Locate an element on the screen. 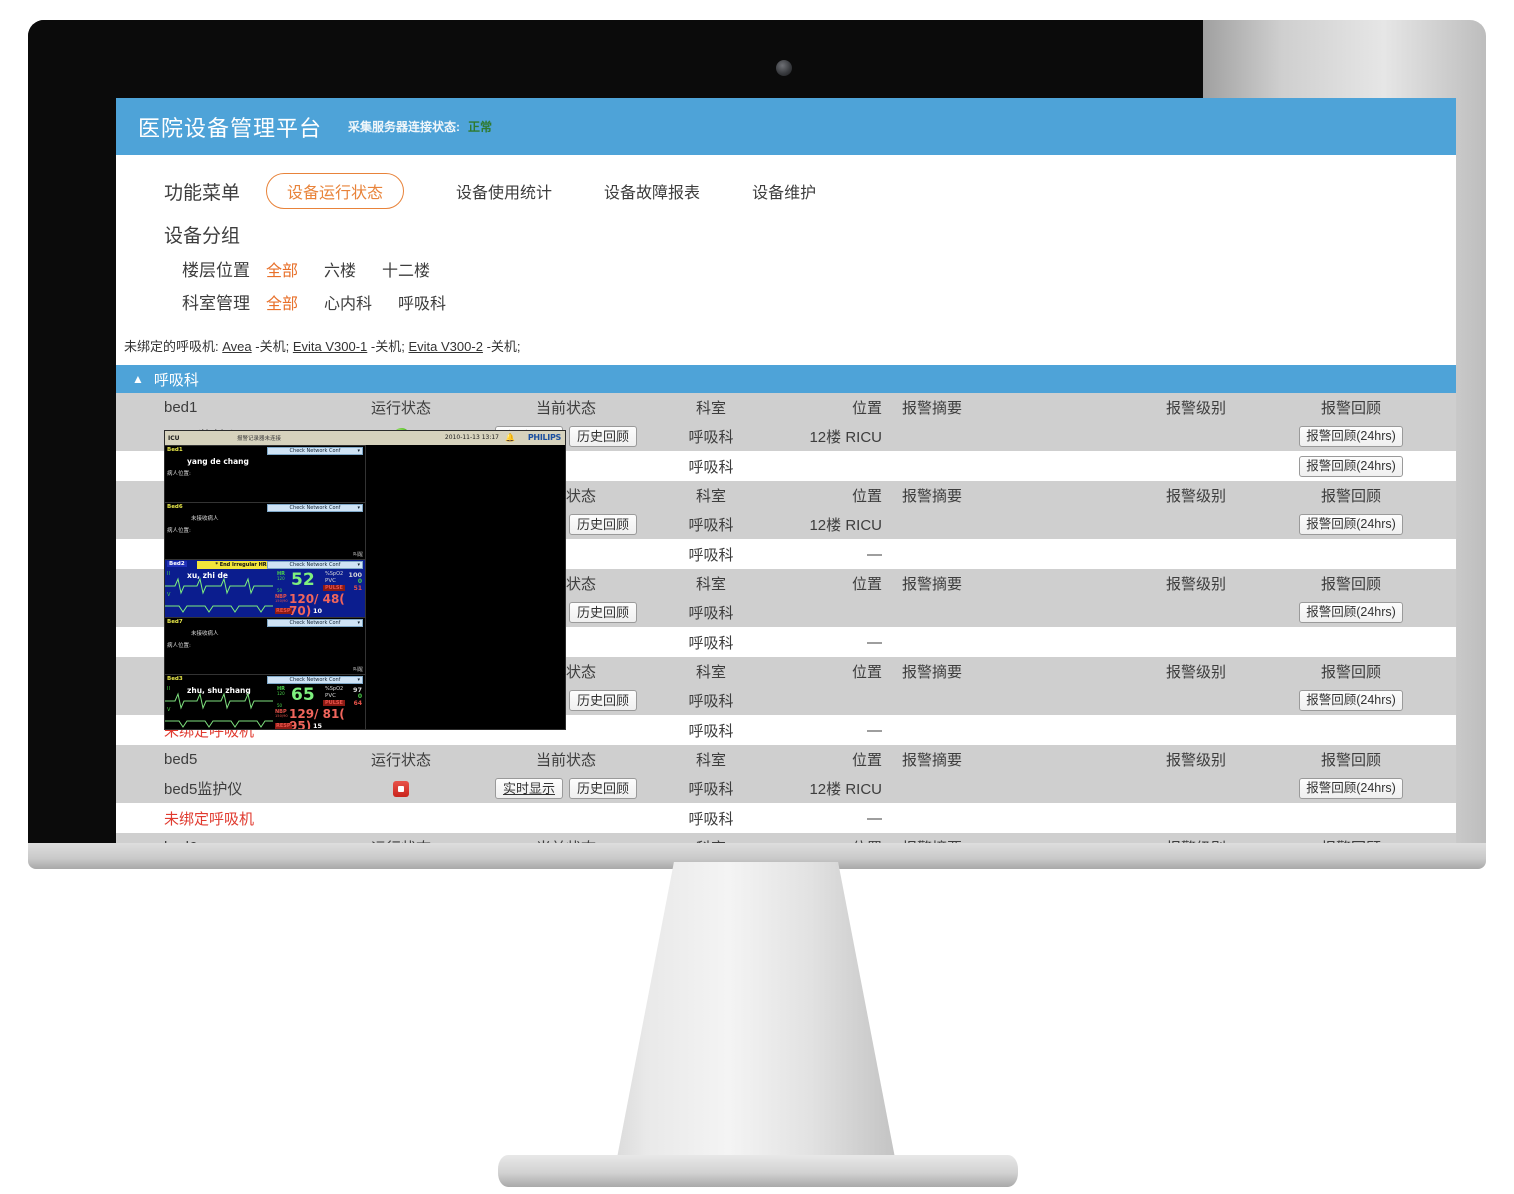  philips-nbp-value: 129/ 81( 95) is located at coordinates (317, 718).